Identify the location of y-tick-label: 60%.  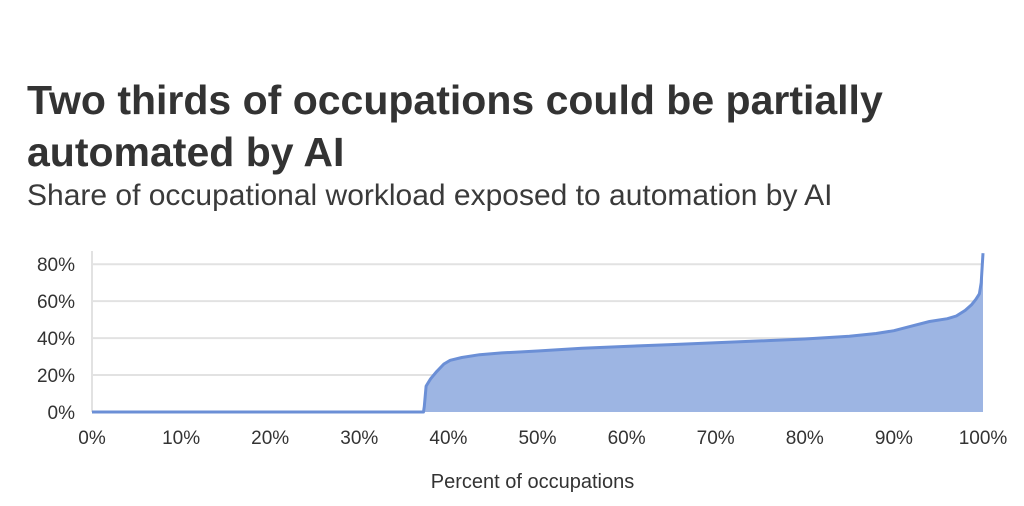
(56, 302).